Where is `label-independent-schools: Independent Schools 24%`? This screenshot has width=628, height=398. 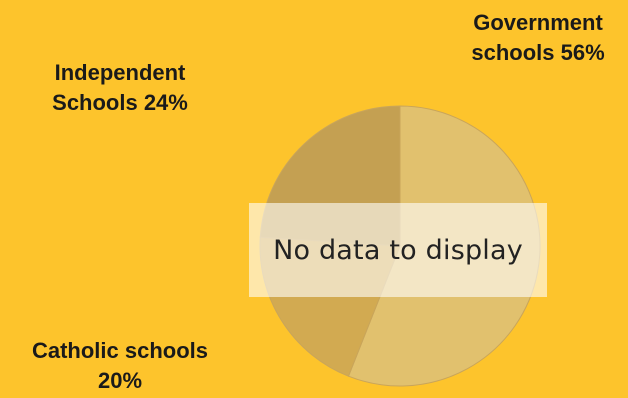 label-independent-schools: Independent Schools 24% is located at coordinates (120, 88).